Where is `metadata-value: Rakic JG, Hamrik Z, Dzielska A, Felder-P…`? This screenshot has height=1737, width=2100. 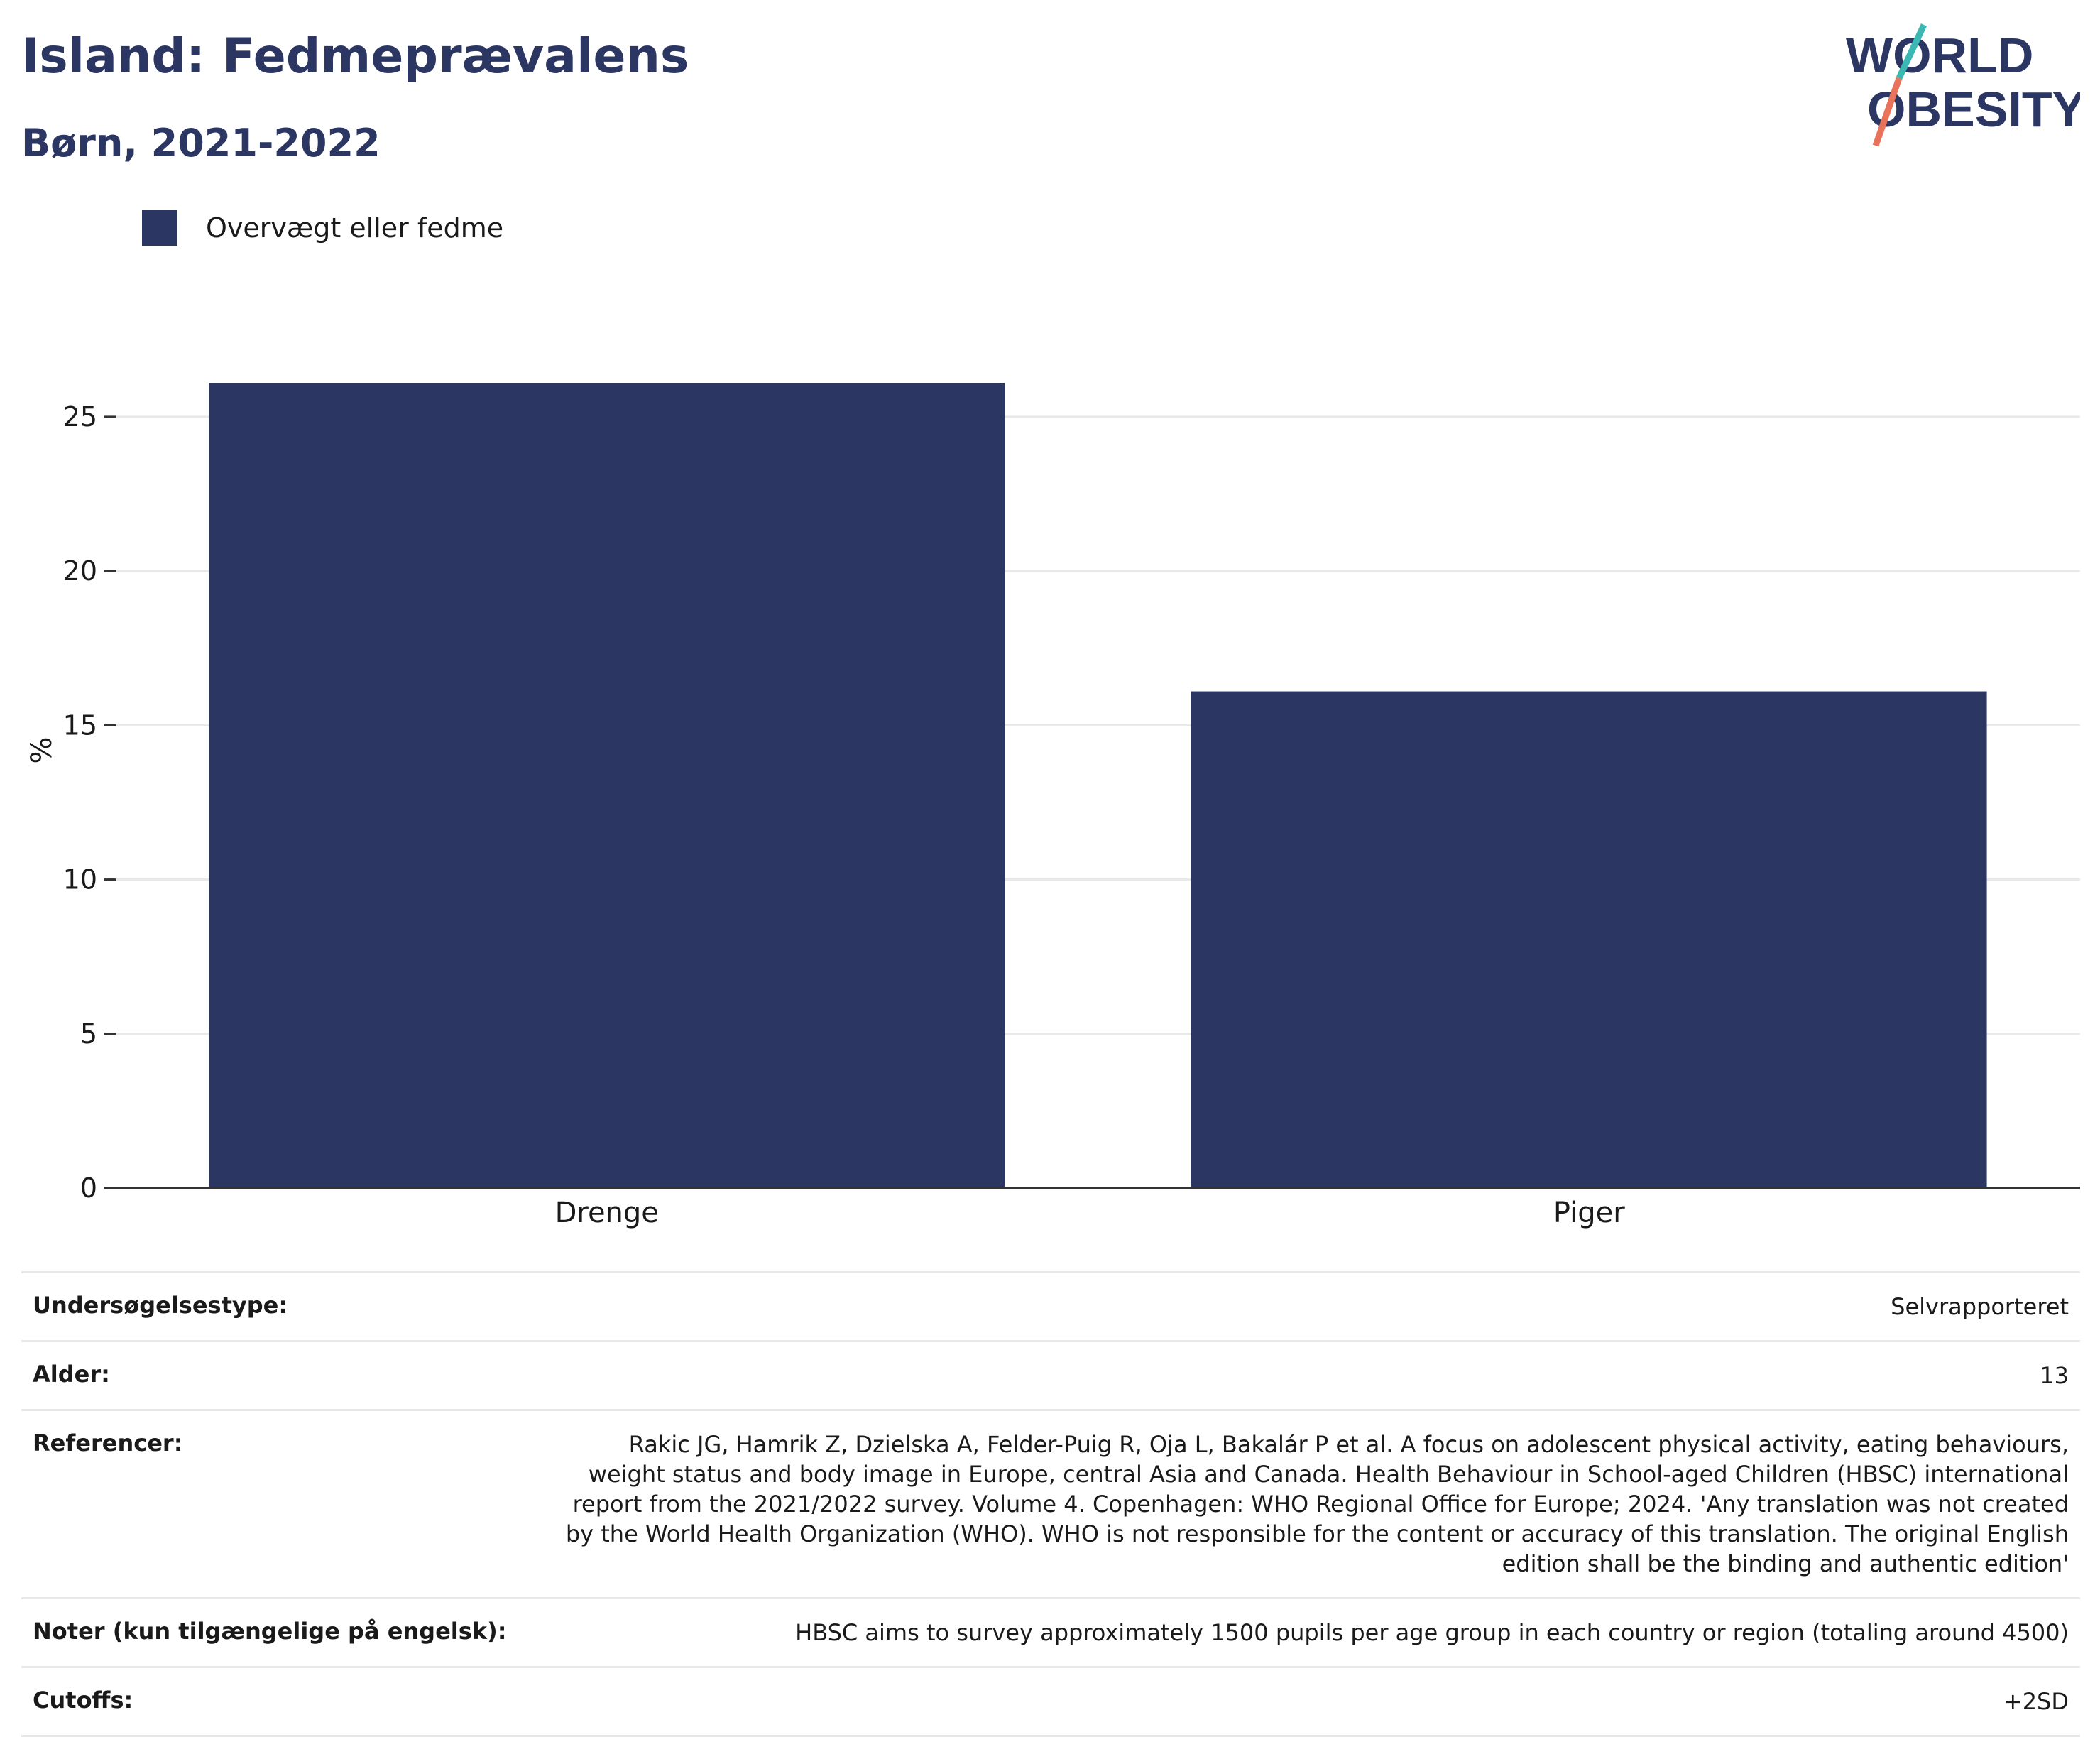 metadata-value: Rakic JG, Hamrik Z, Dzielska A, Felder-P… is located at coordinates (1317, 1504).